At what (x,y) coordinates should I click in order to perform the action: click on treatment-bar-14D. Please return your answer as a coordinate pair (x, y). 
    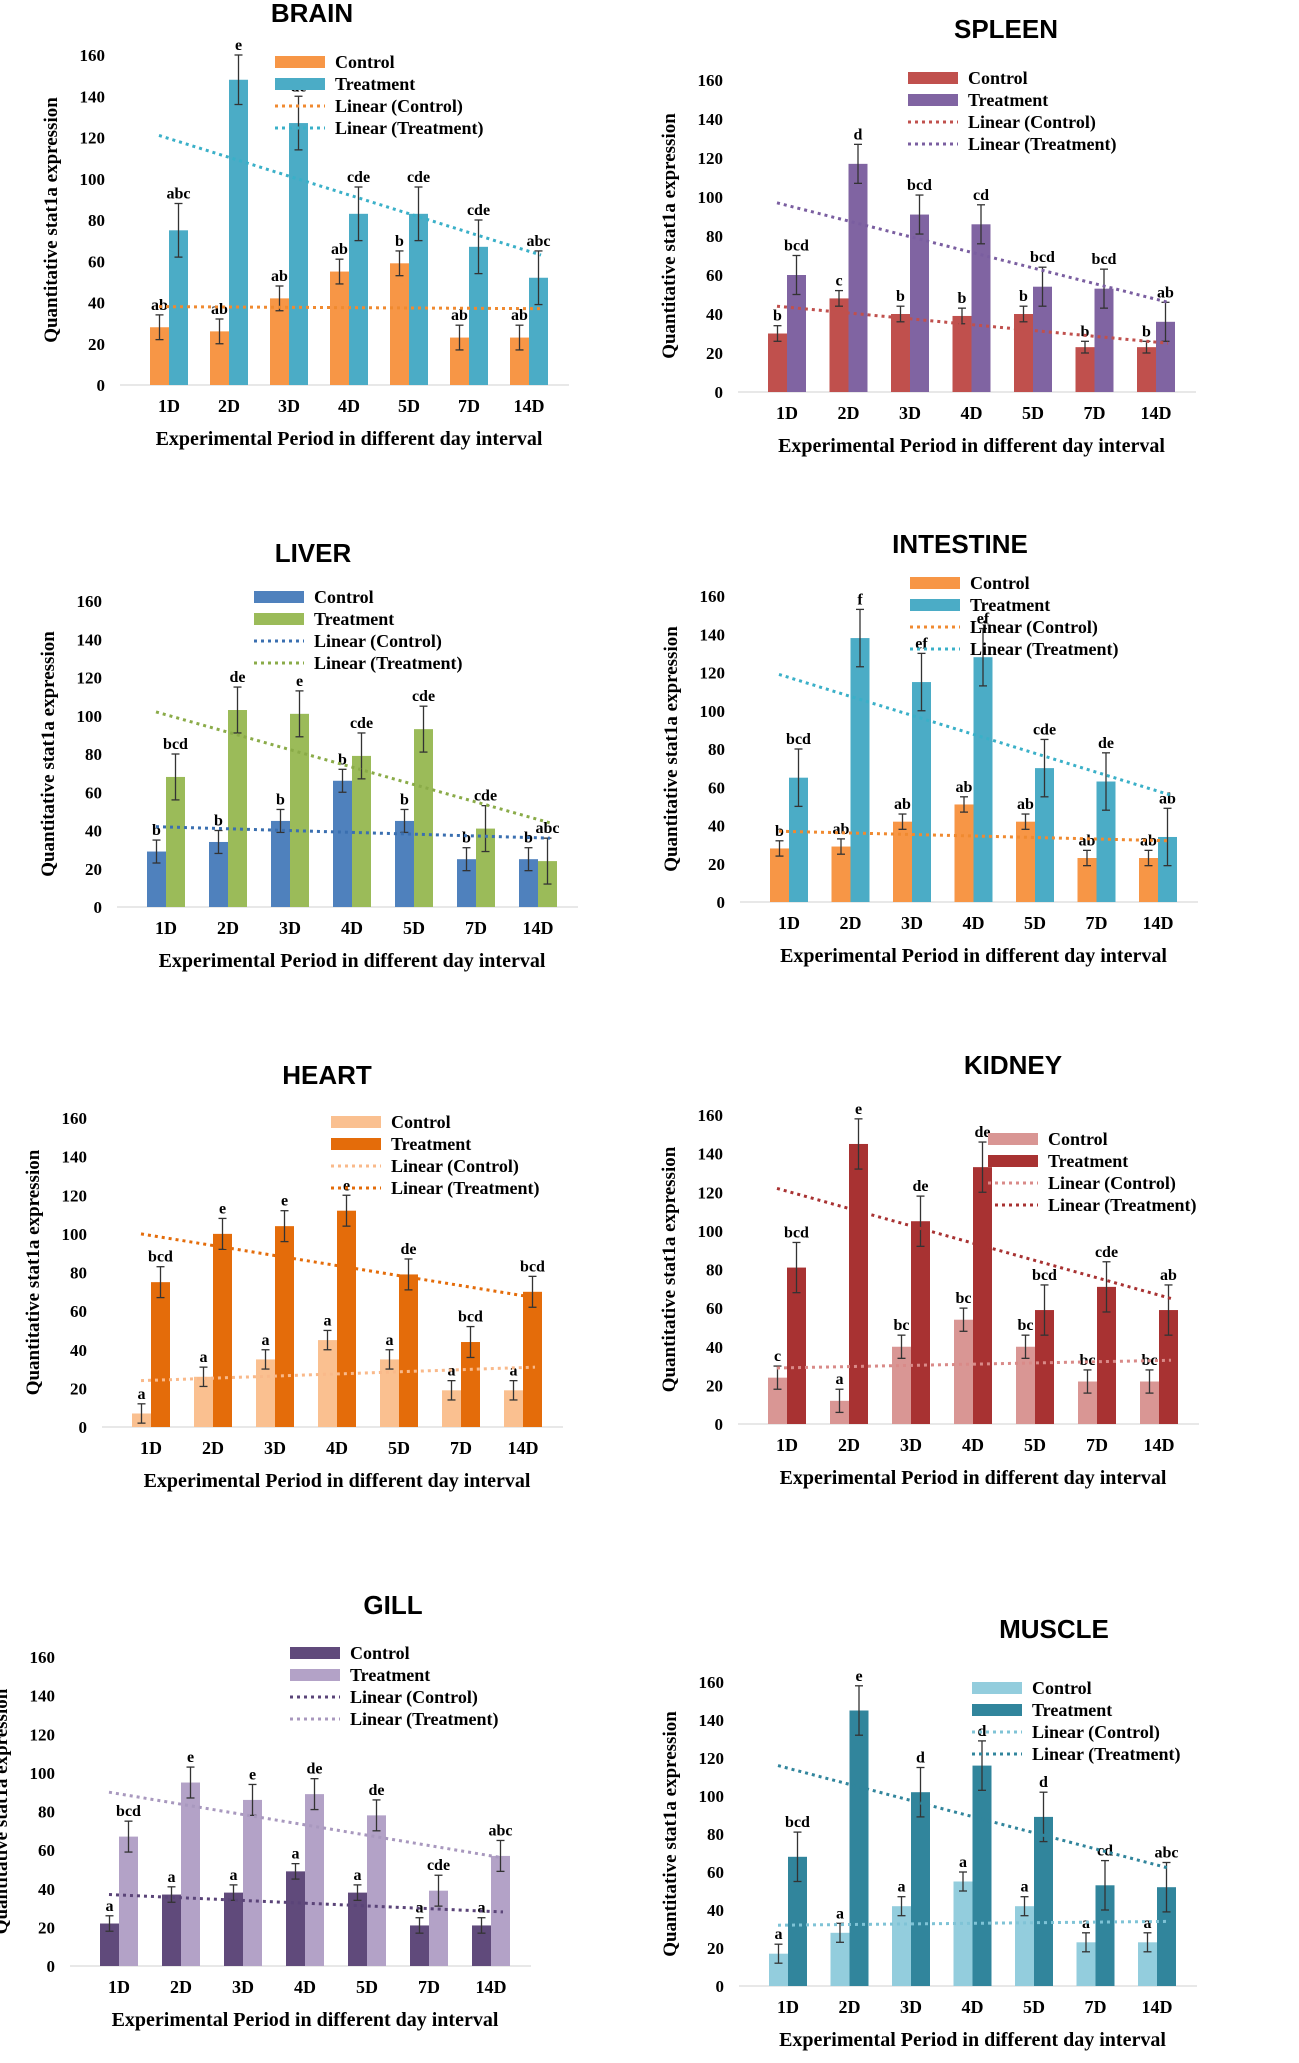
    Looking at the image, I should click on (1165, 356).